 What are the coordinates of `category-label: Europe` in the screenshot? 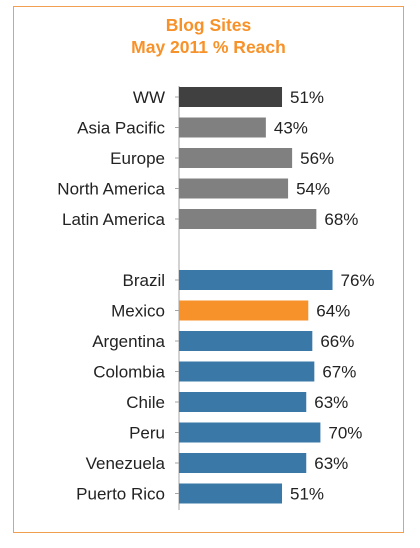 It's located at (137, 158).